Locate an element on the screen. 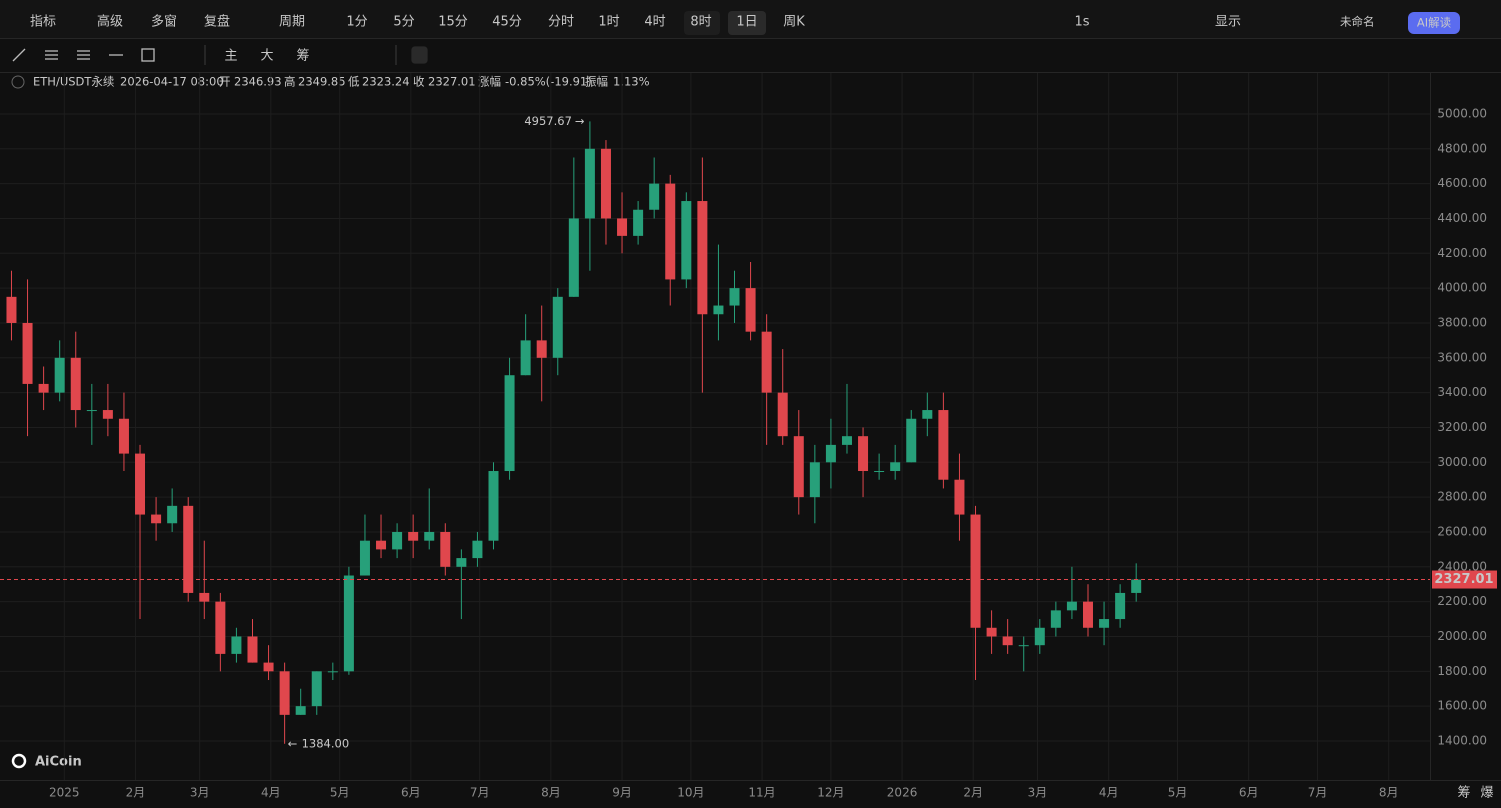 This screenshot has width=1501, height=808. x-tick-label: 2026 is located at coordinates (902, 793).